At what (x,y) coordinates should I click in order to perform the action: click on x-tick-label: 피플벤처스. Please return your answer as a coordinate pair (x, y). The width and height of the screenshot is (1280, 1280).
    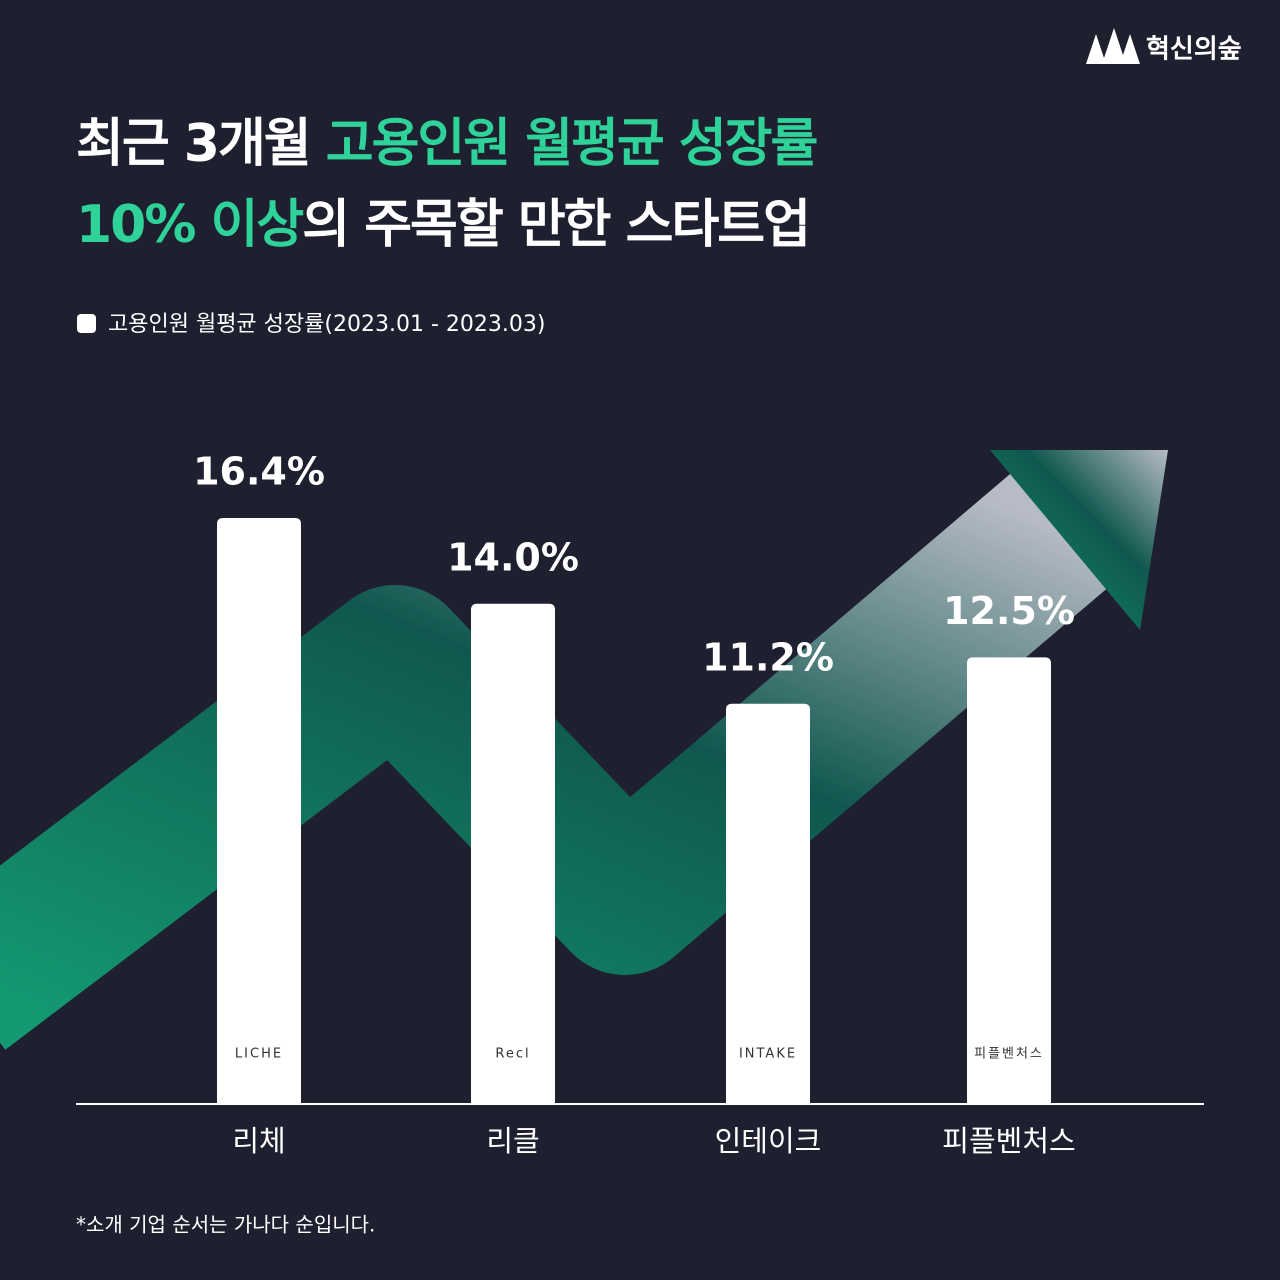
    Looking at the image, I should click on (1008, 1141).